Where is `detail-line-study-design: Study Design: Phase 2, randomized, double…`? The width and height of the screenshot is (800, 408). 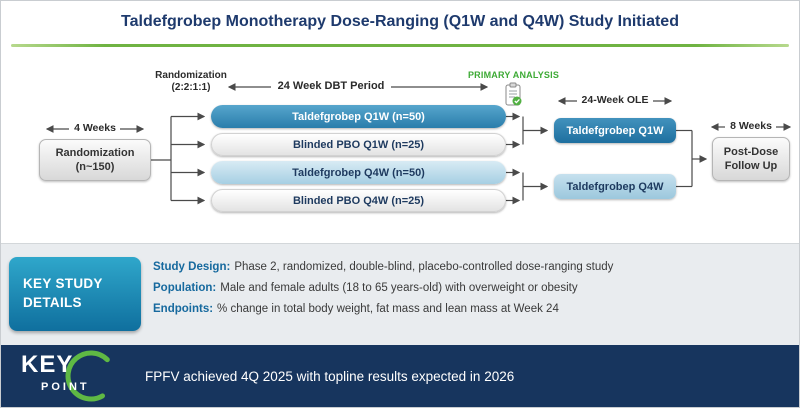 detail-line-study-design: Study Design: Phase 2, randomized, double… is located at coordinates (383, 267).